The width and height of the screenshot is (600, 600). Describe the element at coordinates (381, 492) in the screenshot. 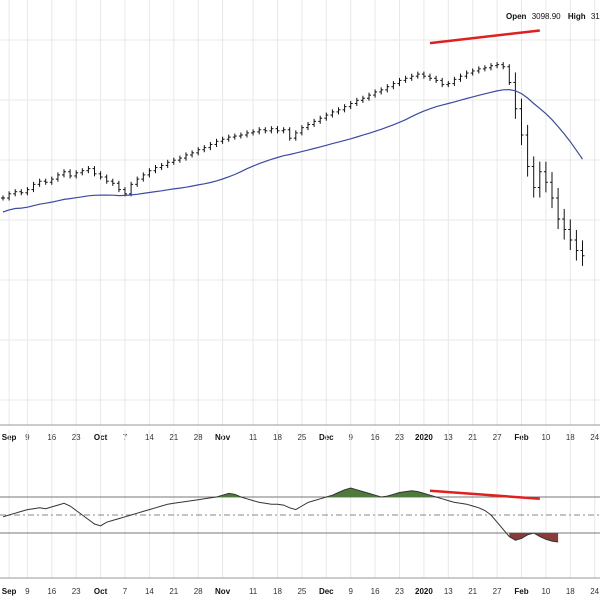

I see `overbought-fill` at that location.